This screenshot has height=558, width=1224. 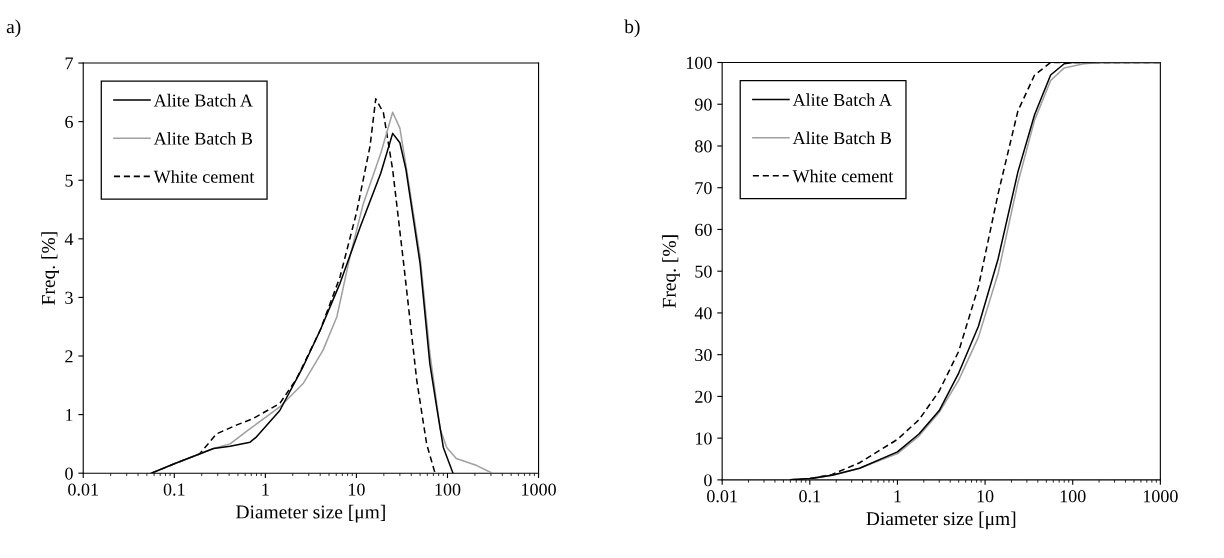 What do you see at coordinates (699, 62) in the screenshot?
I see `y-tick-label: 100` at bounding box center [699, 62].